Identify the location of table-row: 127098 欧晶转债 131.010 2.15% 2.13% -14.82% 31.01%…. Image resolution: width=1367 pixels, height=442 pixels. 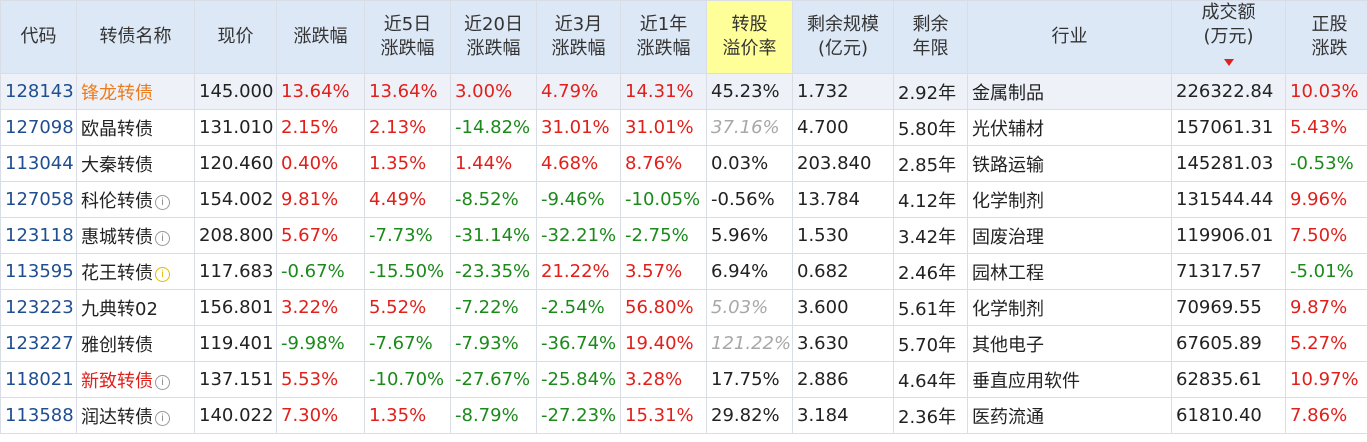
(683, 127).